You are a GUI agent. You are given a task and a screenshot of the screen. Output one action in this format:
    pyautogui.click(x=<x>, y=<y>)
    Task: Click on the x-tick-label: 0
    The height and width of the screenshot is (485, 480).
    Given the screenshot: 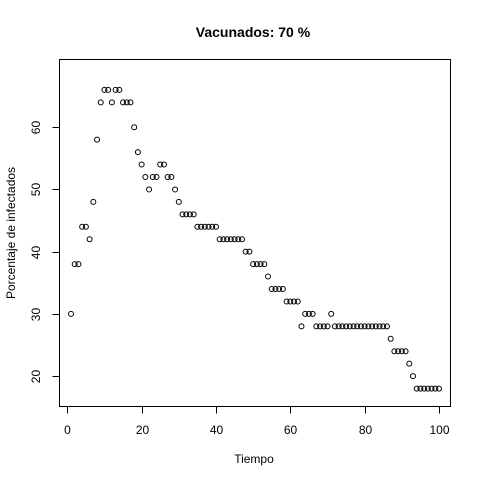 What is the action you would take?
    pyautogui.click(x=67, y=430)
    